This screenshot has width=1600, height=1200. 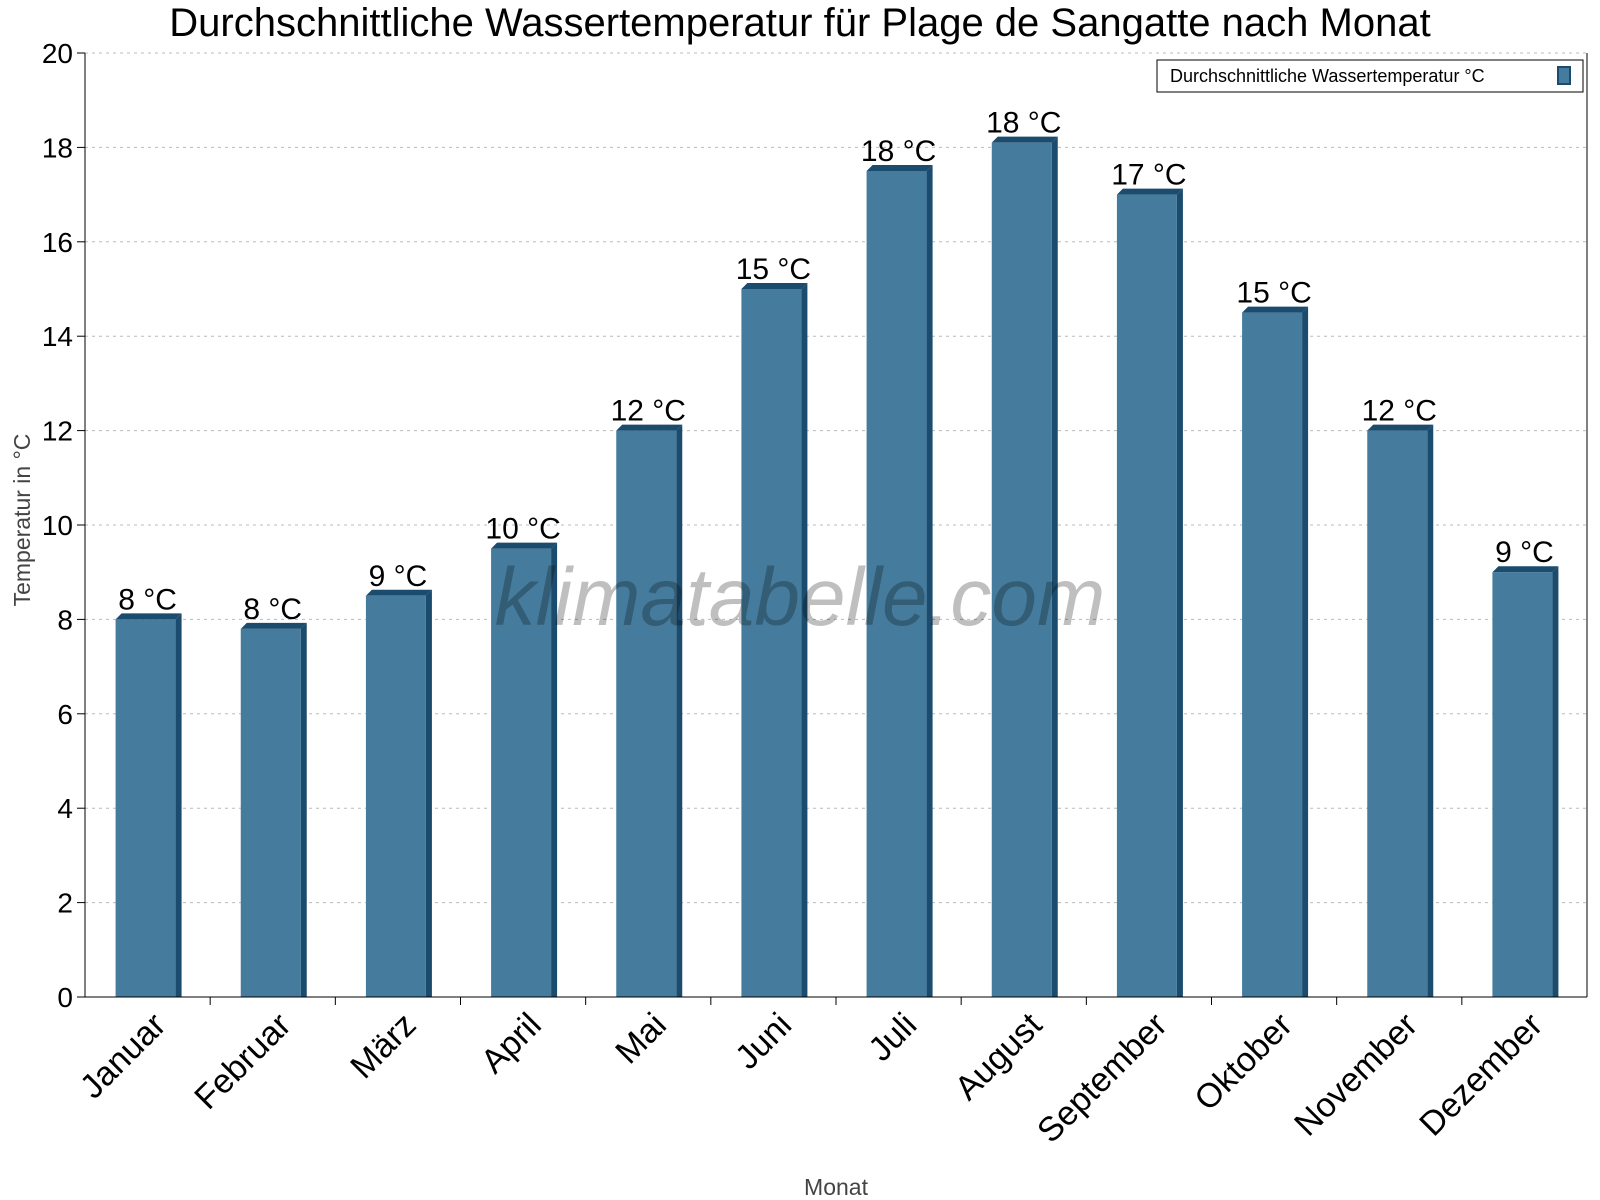 I want to click on legend-label: Durchschnittliche Wassertemperatur °C, so click(x=1327, y=76).